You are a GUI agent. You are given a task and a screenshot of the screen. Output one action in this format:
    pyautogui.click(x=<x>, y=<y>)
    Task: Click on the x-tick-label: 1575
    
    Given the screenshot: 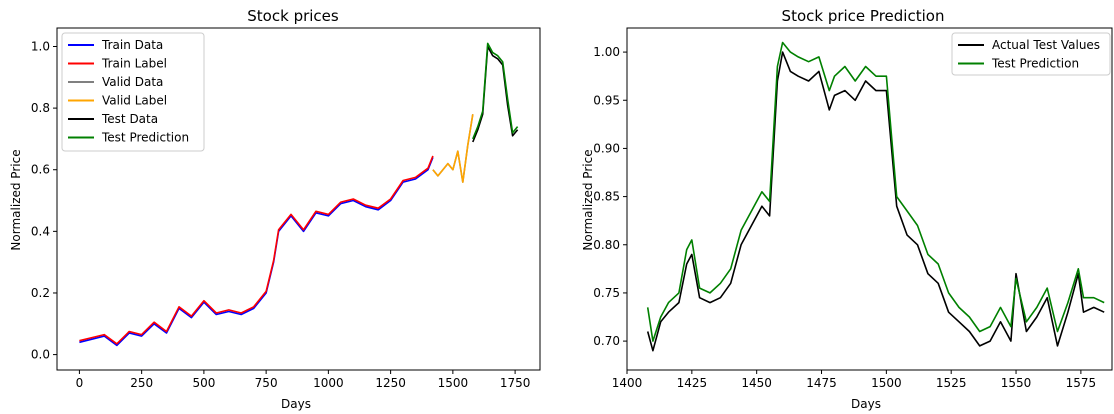 What is the action you would take?
    pyautogui.click(x=1081, y=383)
    